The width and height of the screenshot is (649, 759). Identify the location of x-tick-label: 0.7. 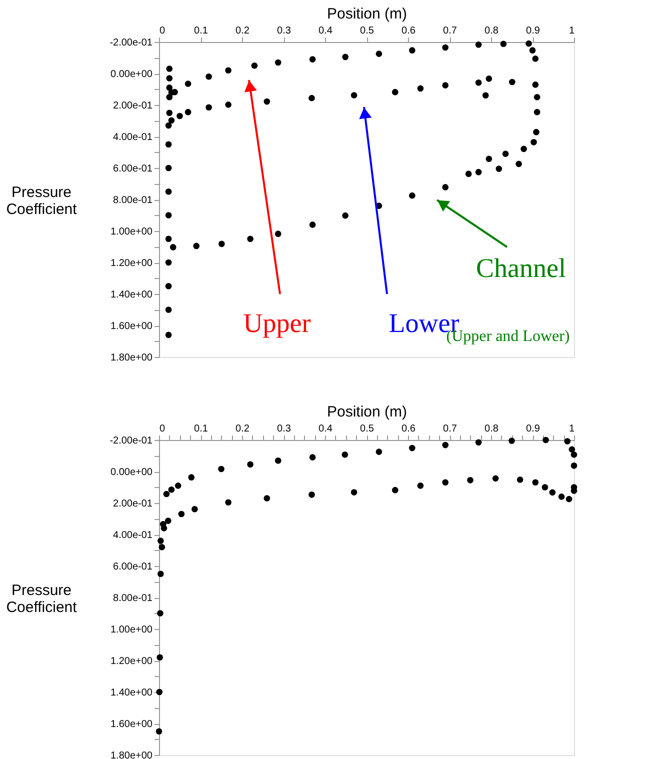
(450, 429).